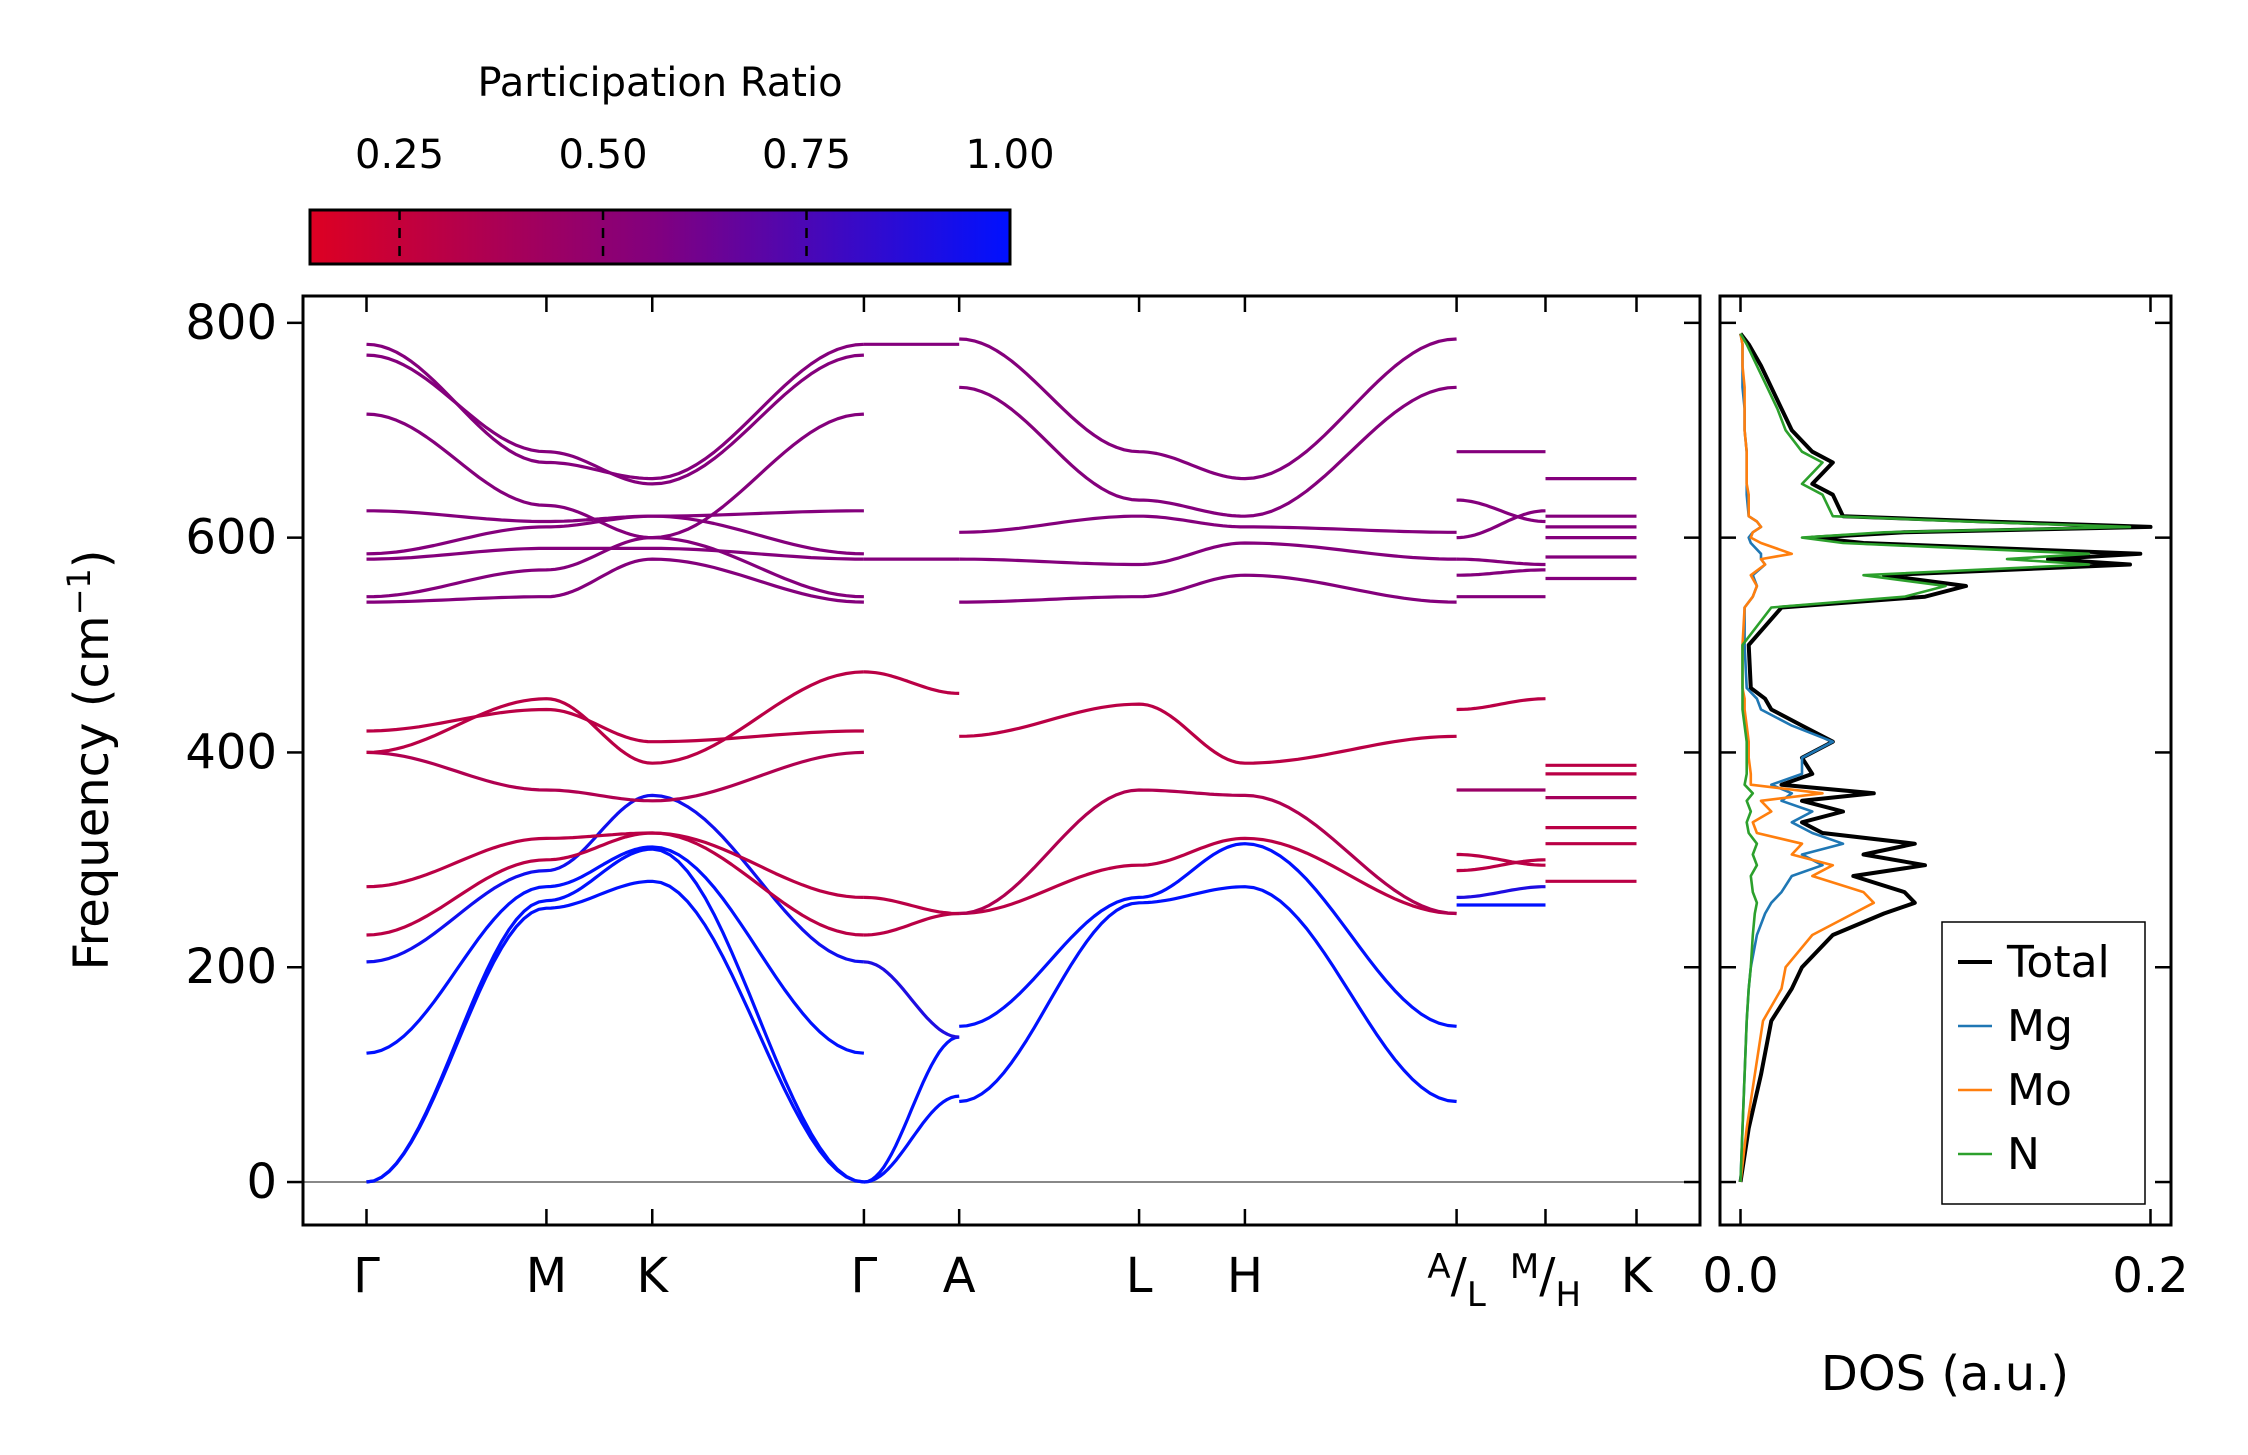 The image size is (2248, 1455). What do you see at coordinates (231, 967) in the screenshot?
I see `y-tick-label: 200` at bounding box center [231, 967].